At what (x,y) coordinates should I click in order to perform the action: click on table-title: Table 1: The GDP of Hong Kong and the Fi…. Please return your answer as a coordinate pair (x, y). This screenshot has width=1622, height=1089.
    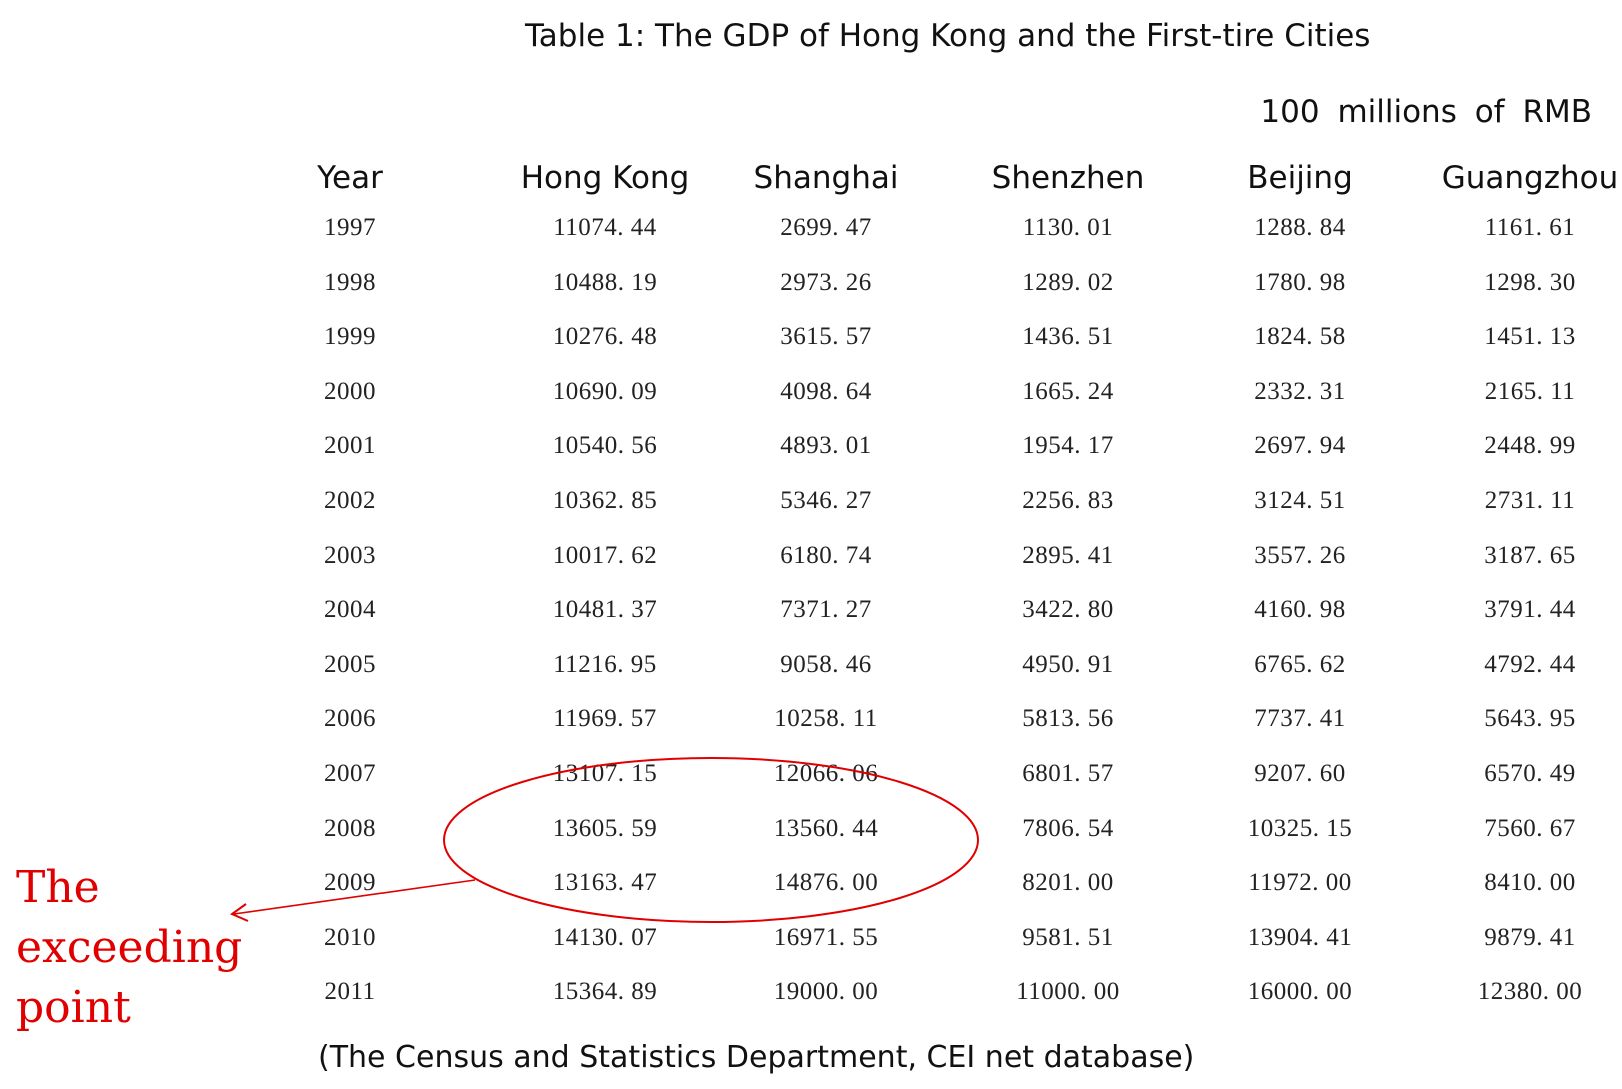
    Looking at the image, I should click on (948, 36).